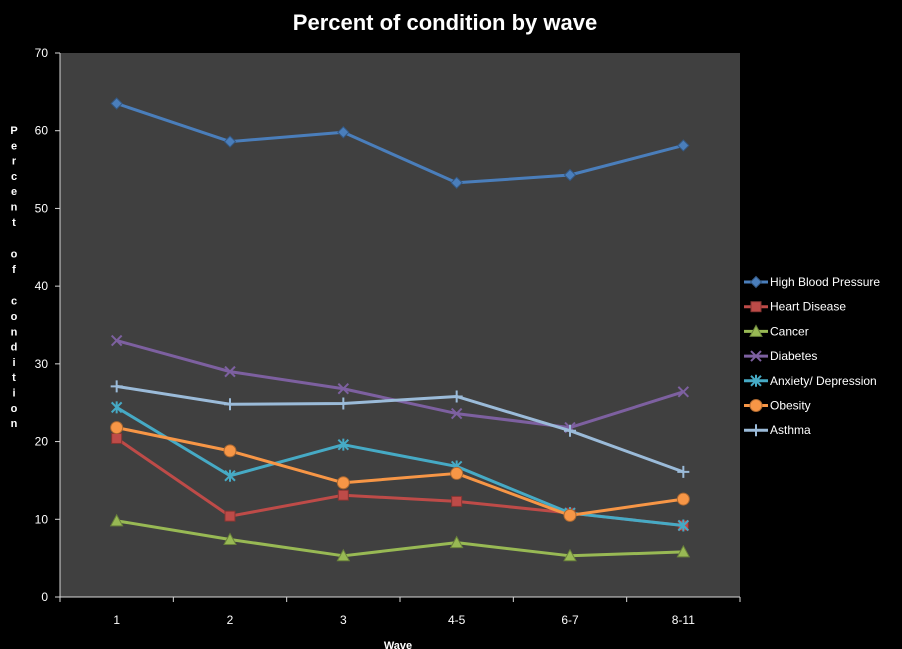 Image resolution: width=902 pixels, height=649 pixels. Describe the element at coordinates (790, 406) in the screenshot. I see `legend-label: Obesity` at that location.